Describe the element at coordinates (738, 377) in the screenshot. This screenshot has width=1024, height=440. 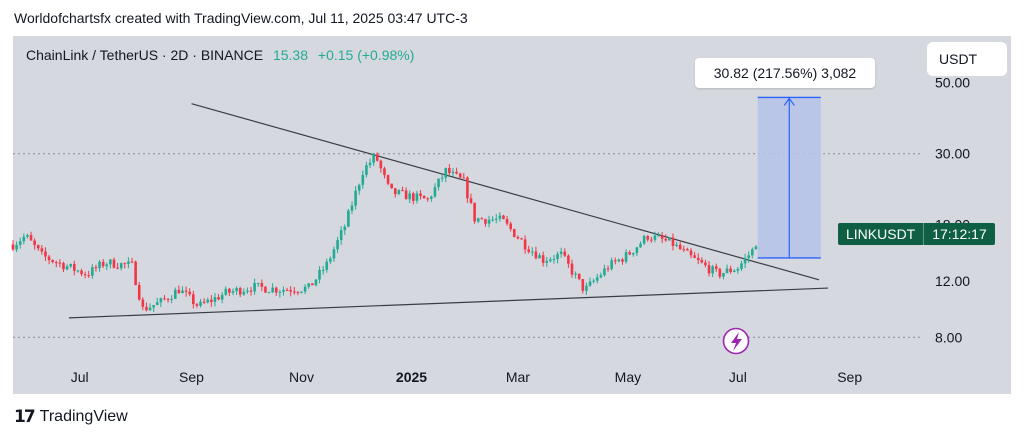
I see `x-tick-label: Jul` at that location.